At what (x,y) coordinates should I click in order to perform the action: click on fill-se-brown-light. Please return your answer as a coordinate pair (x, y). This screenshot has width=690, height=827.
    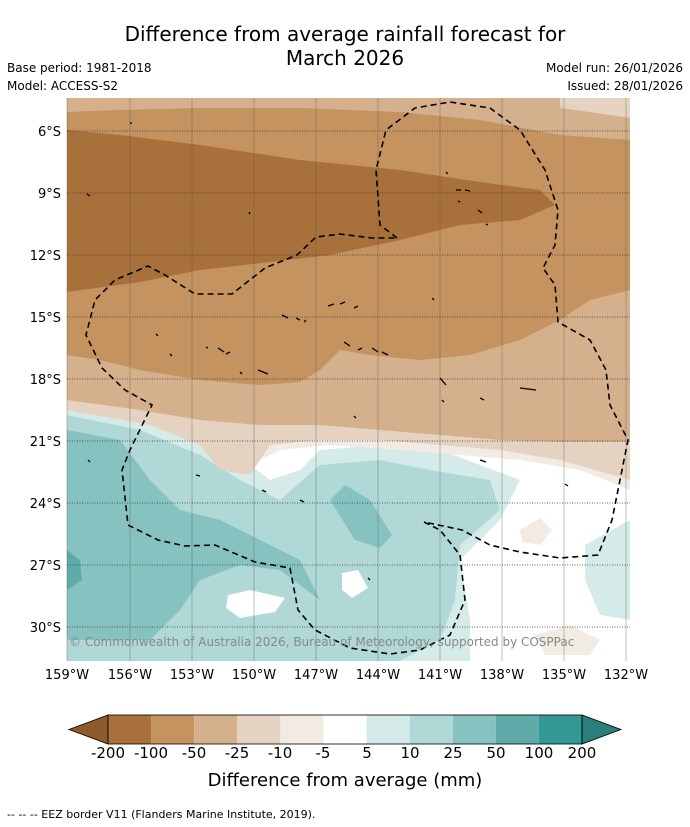
    Looking at the image, I should click on (560, 586).